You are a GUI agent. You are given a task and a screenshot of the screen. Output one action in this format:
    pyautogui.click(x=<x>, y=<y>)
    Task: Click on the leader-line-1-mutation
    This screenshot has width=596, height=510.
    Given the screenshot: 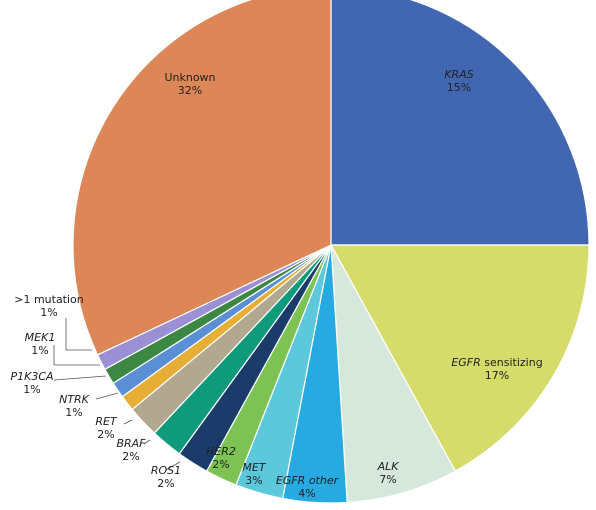 What is the action you would take?
    pyautogui.click(x=78, y=334)
    